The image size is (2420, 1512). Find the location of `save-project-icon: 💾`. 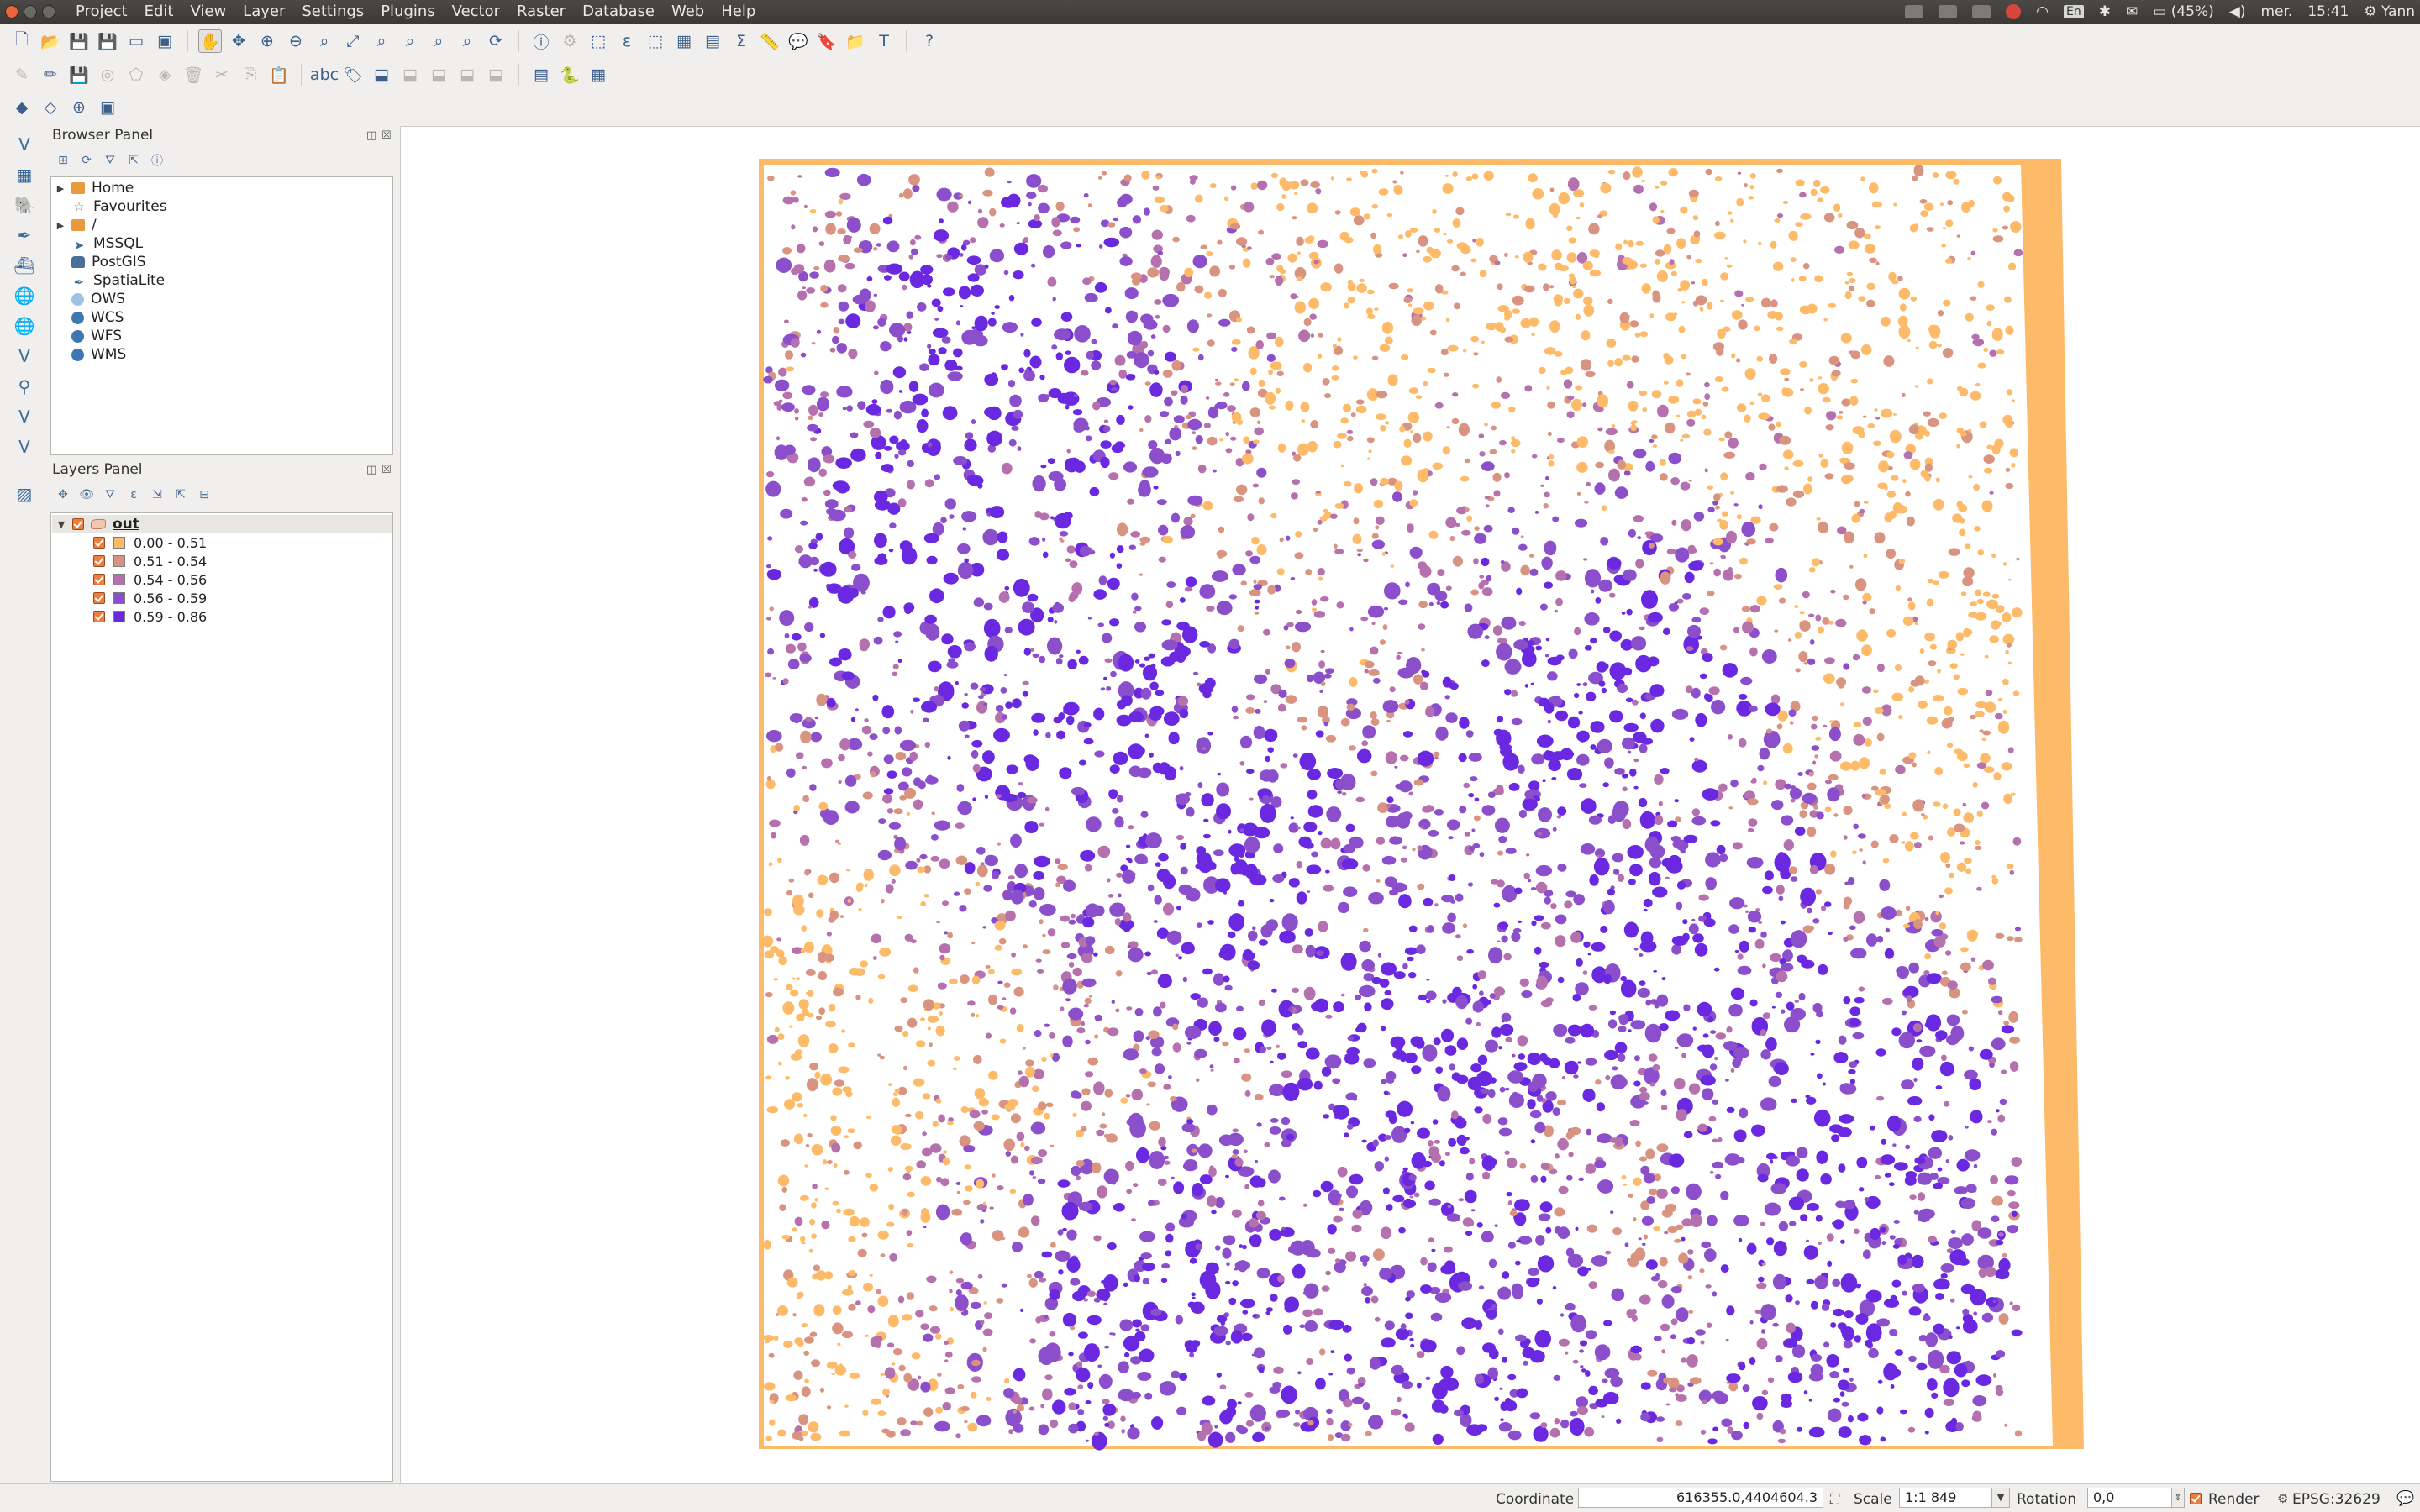

save-project-icon: 💾 is located at coordinates (79, 41).